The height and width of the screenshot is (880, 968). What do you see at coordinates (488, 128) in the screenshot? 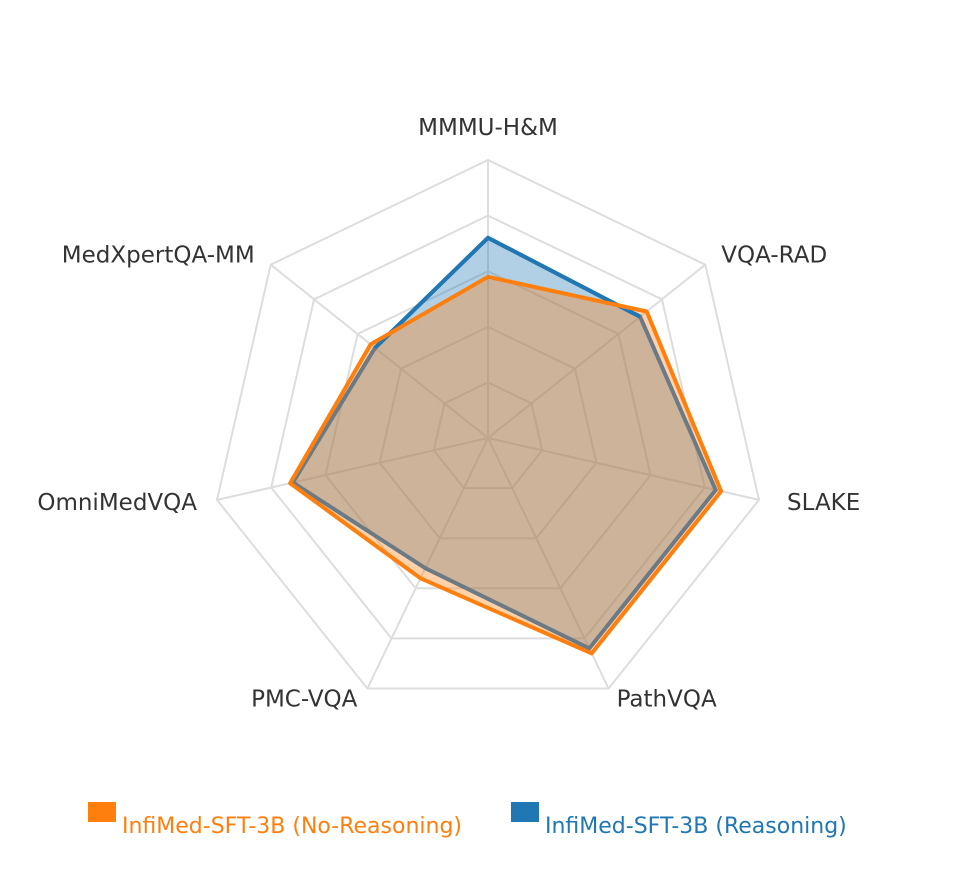
I see `axis-label-0: MMMU-H&M` at bounding box center [488, 128].